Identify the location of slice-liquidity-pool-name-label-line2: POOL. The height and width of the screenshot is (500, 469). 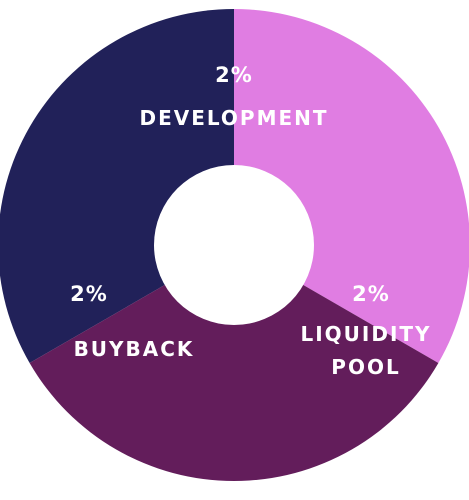
(365, 367).